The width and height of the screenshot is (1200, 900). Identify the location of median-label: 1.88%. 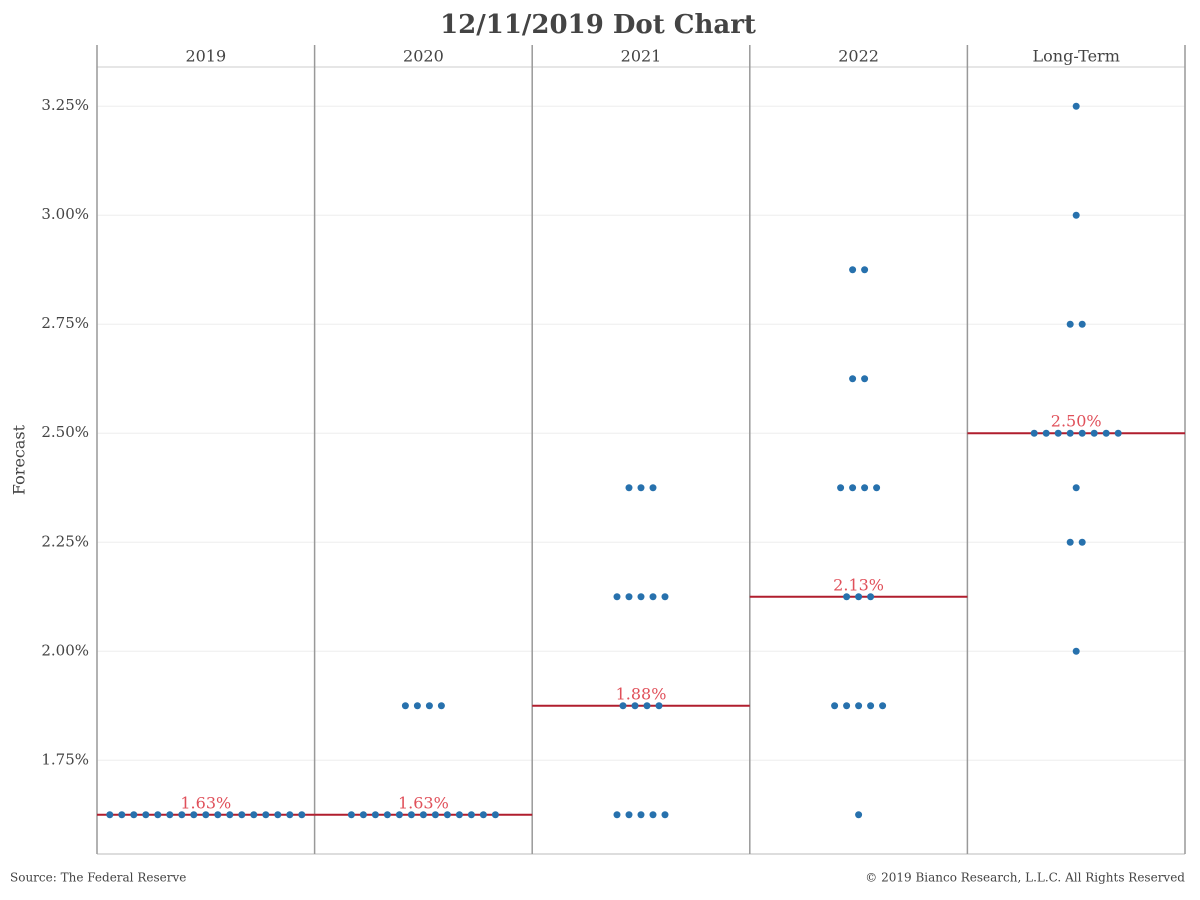
(641, 693).